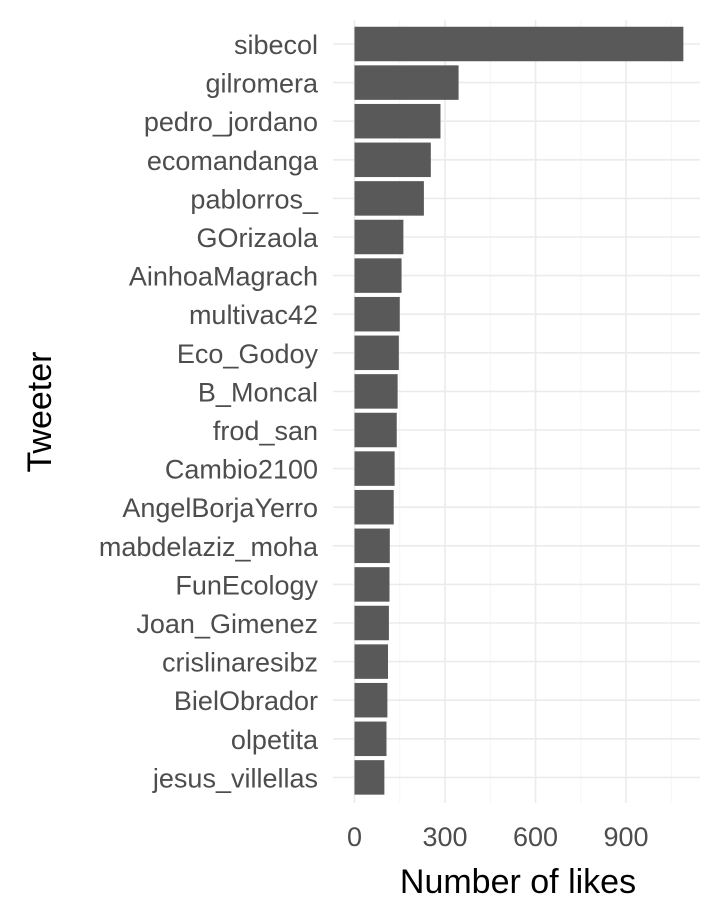 This screenshot has height=921, width=720. What do you see at coordinates (246, 701) in the screenshot?
I see `y-tick-label: BielObrador` at bounding box center [246, 701].